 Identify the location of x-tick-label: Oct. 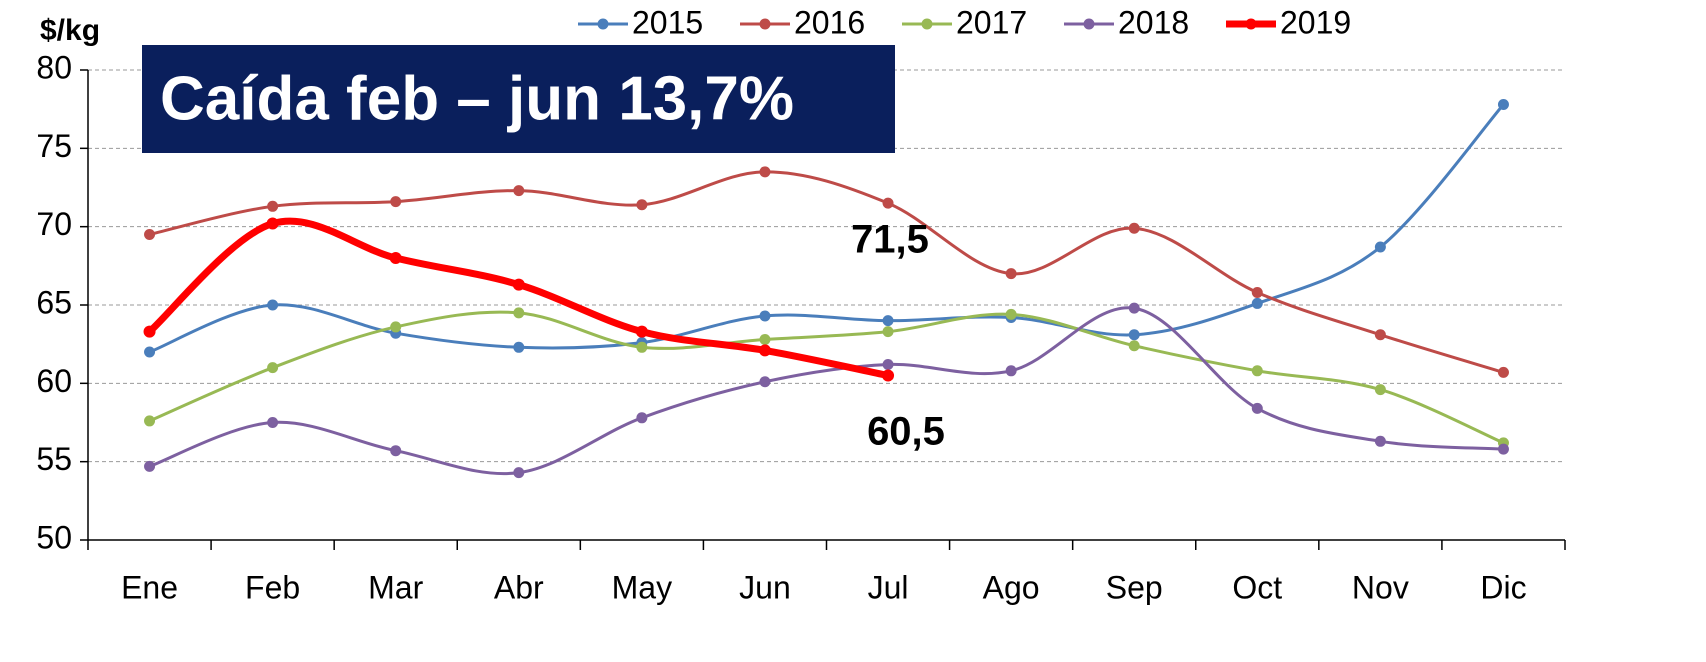
(1257, 587).